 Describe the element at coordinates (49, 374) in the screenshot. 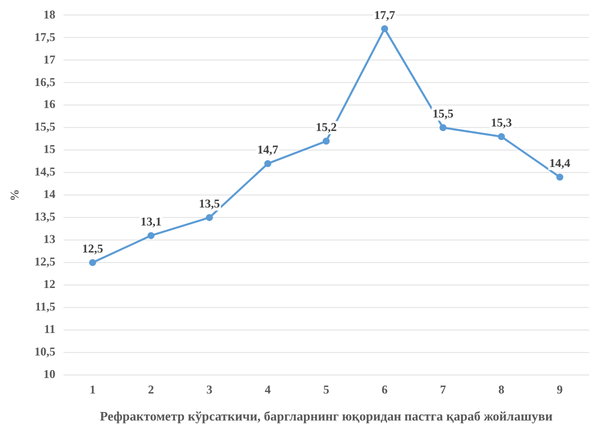

I see `y-tick-label: 10` at that location.